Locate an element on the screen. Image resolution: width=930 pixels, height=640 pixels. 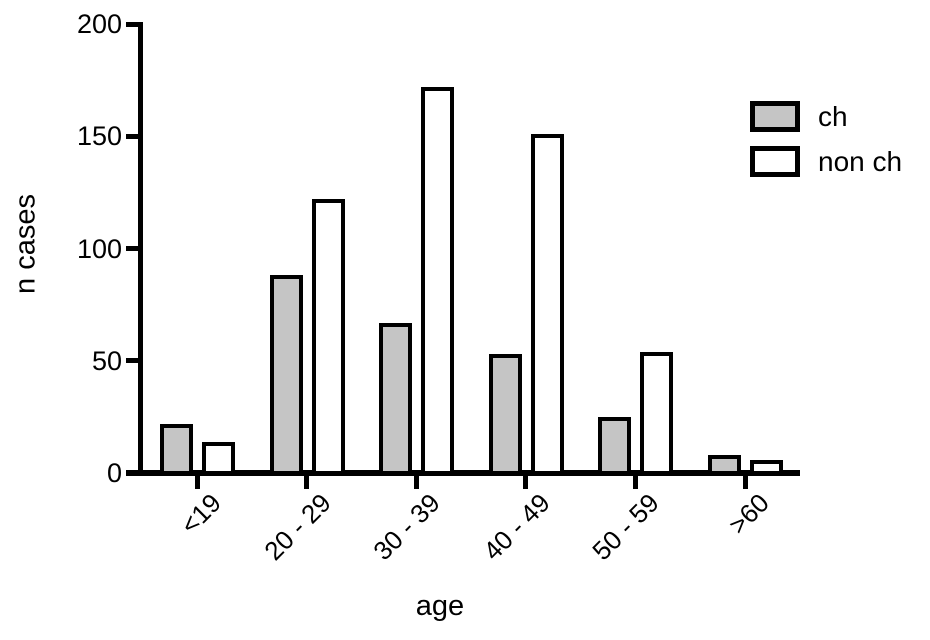
x-tick-label-40-49: 40 - 49 is located at coordinates (516, 527).